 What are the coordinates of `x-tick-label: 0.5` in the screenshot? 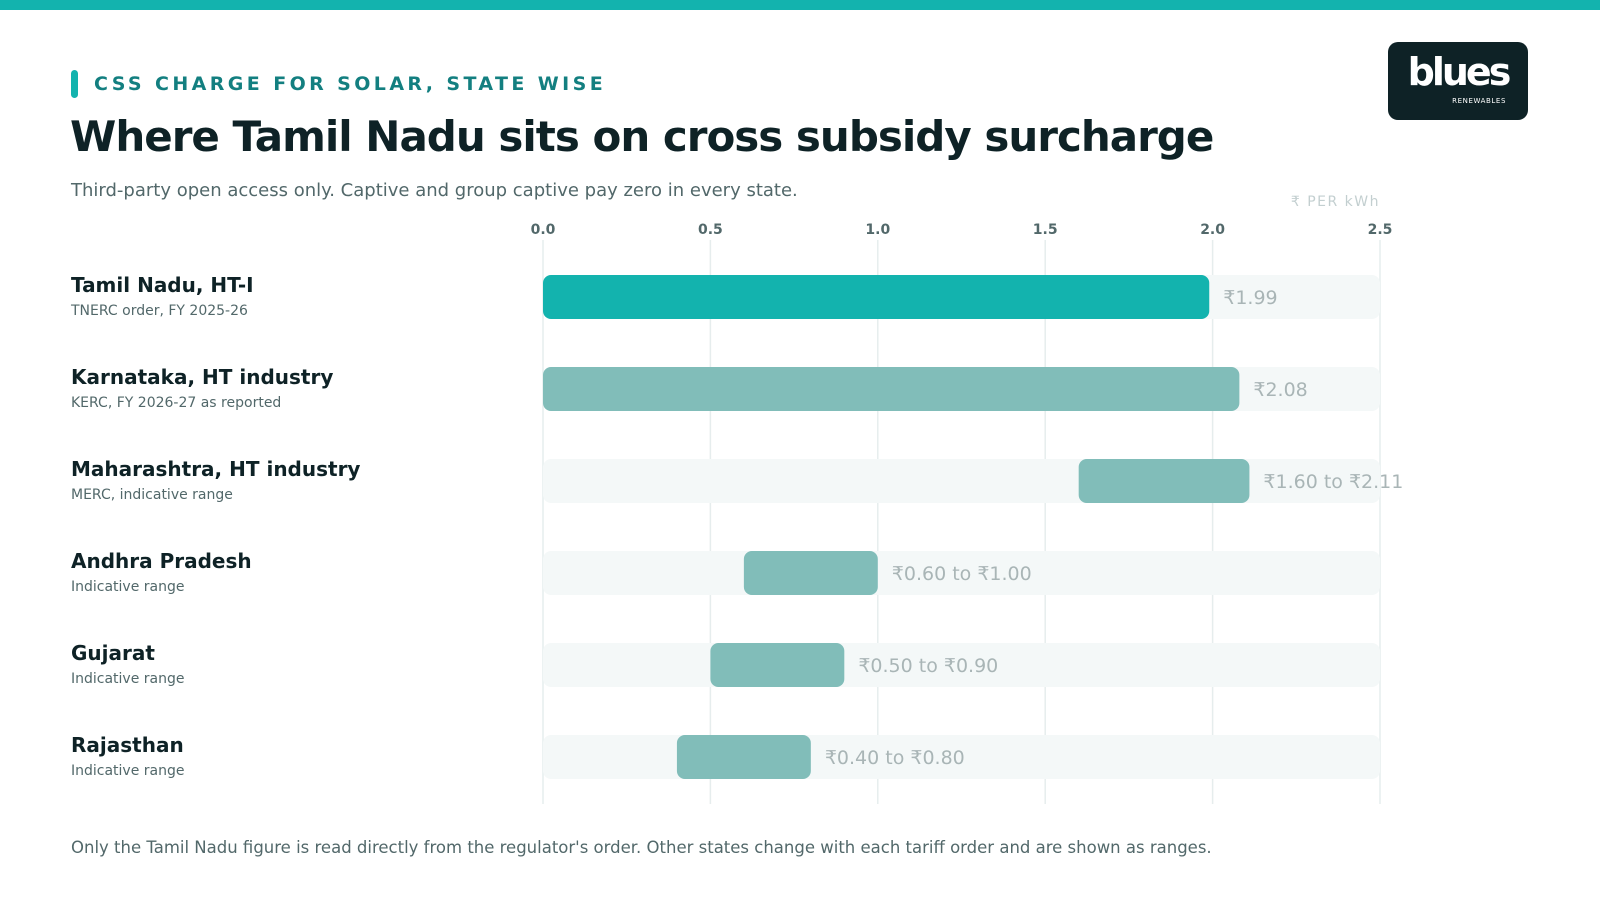 It's located at (710, 230).